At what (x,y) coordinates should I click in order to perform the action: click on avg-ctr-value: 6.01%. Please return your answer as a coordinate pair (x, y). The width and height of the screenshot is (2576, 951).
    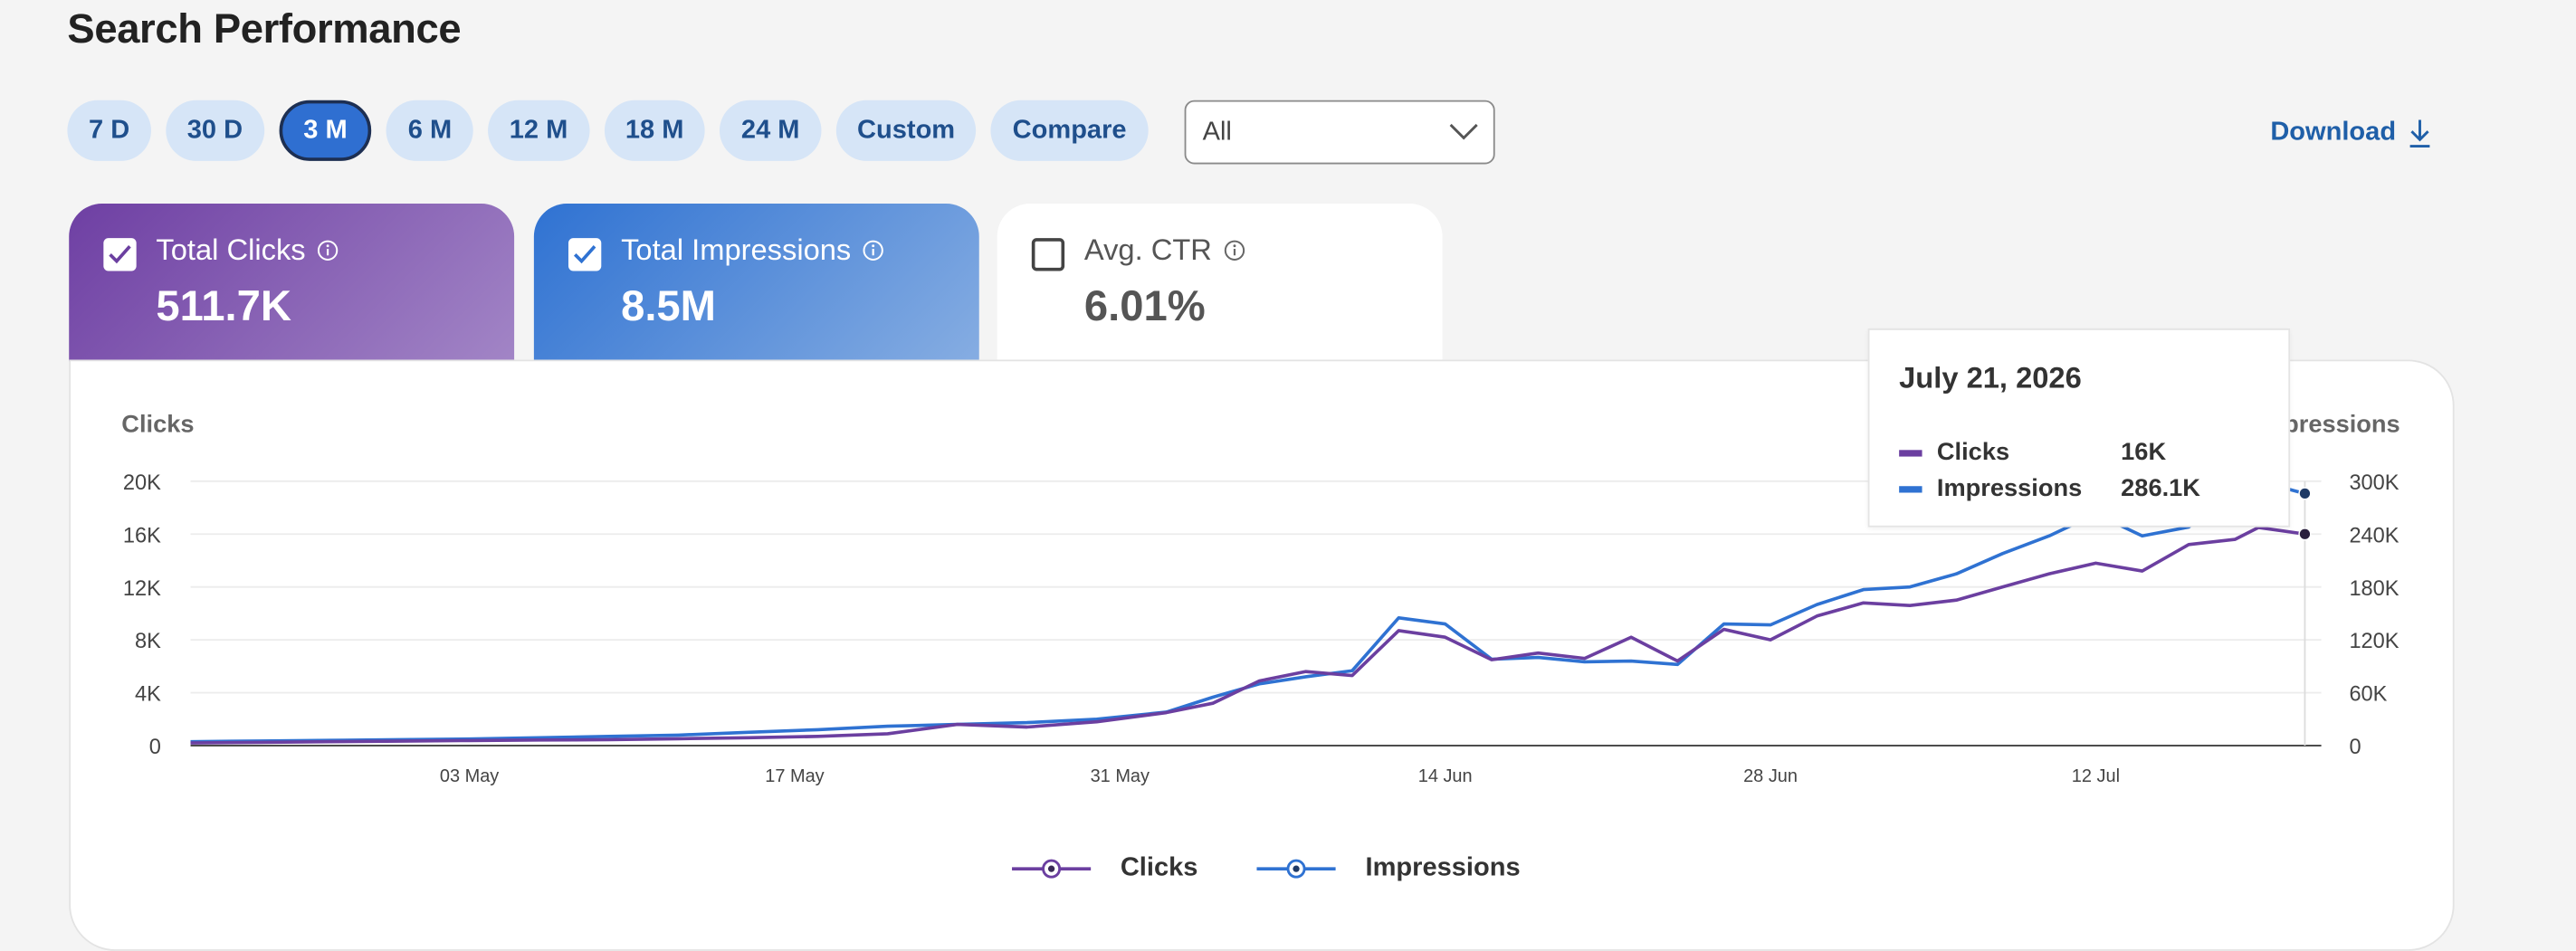
    Looking at the image, I should click on (1145, 306).